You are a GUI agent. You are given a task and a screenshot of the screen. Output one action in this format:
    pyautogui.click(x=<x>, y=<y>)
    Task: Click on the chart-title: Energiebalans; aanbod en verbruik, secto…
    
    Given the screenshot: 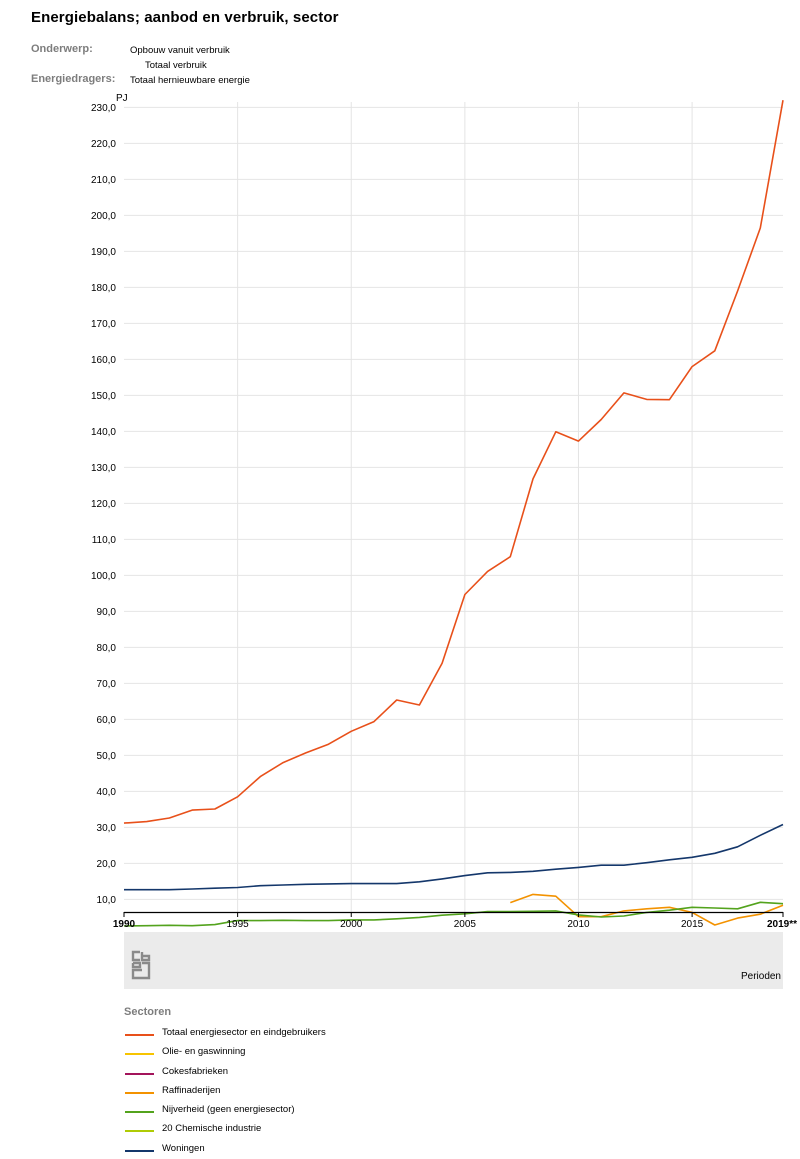 What is the action you would take?
    pyautogui.click(x=185, y=17)
    